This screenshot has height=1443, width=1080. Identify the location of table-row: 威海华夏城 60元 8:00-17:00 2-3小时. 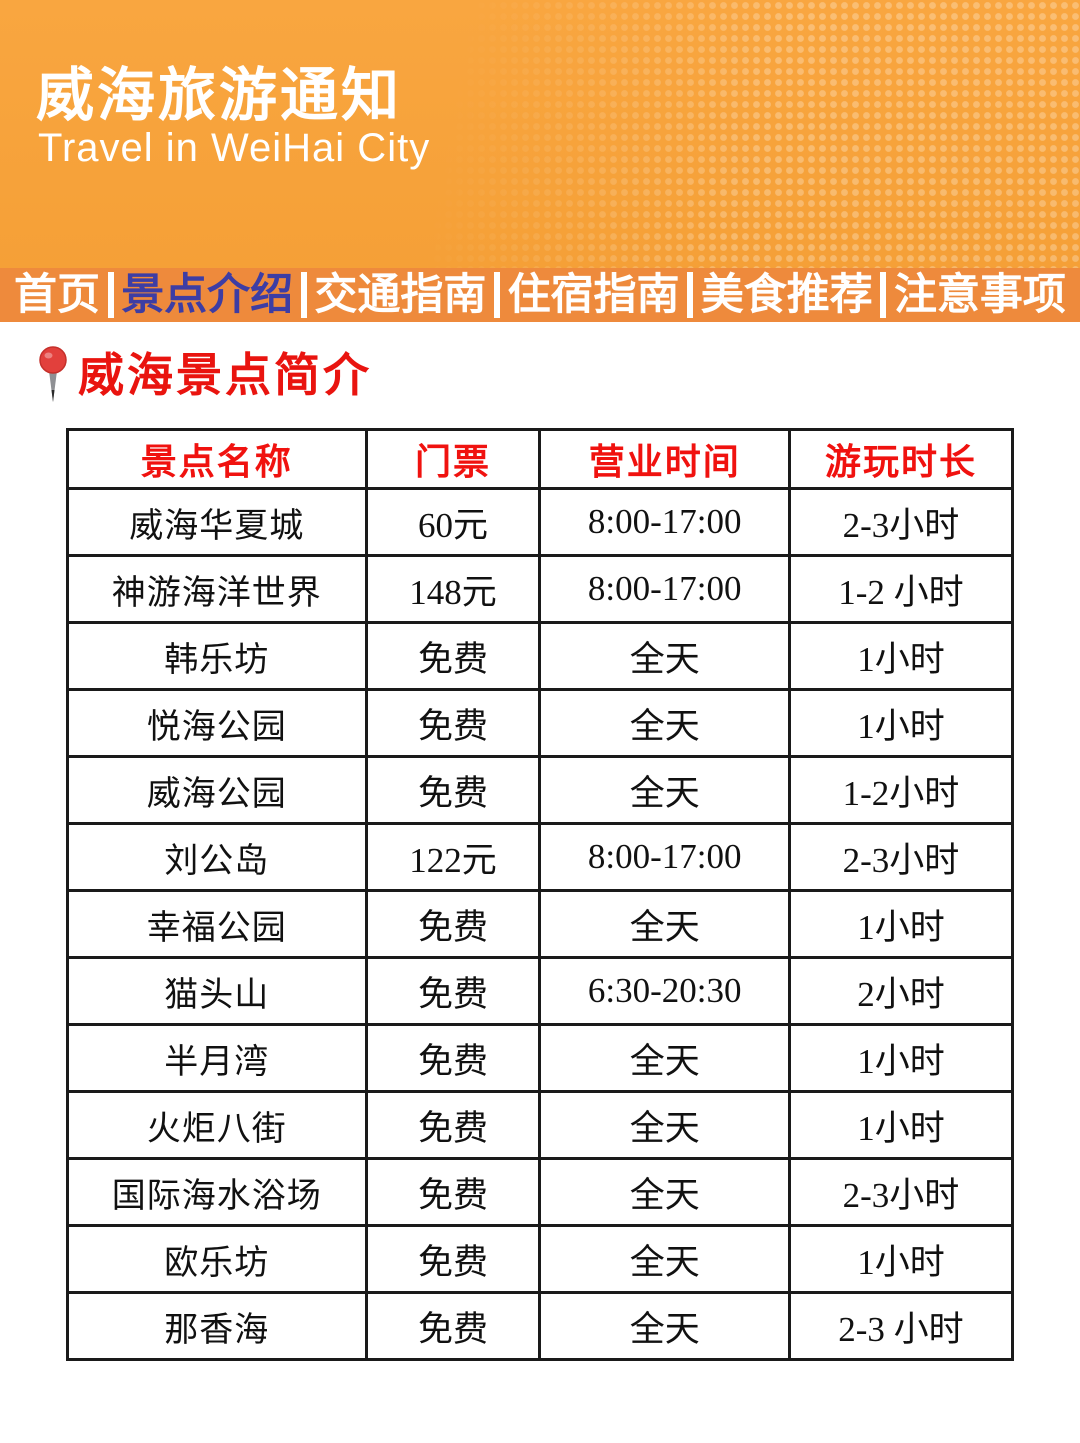
(540, 522).